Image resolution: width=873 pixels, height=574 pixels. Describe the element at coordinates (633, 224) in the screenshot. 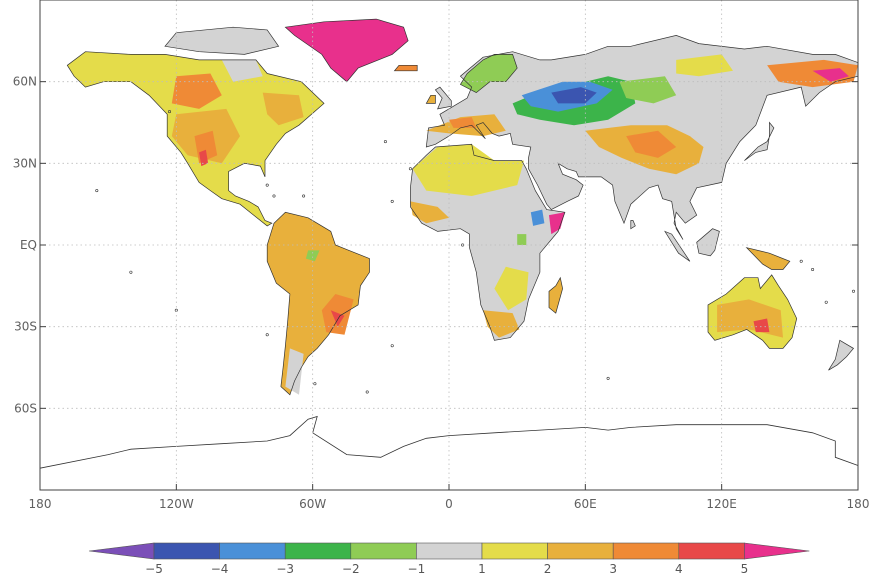

I see `land-sri-lanka` at that location.